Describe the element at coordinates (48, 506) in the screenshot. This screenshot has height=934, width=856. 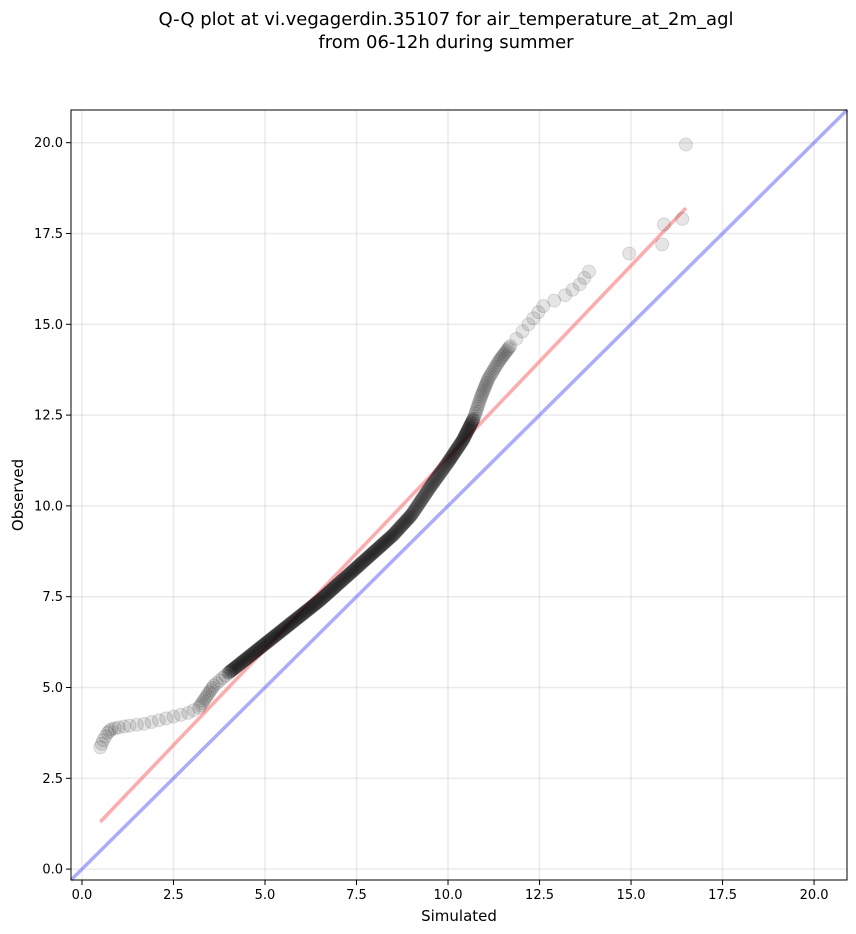
I see `y-tick-label: 10.0` at that location.